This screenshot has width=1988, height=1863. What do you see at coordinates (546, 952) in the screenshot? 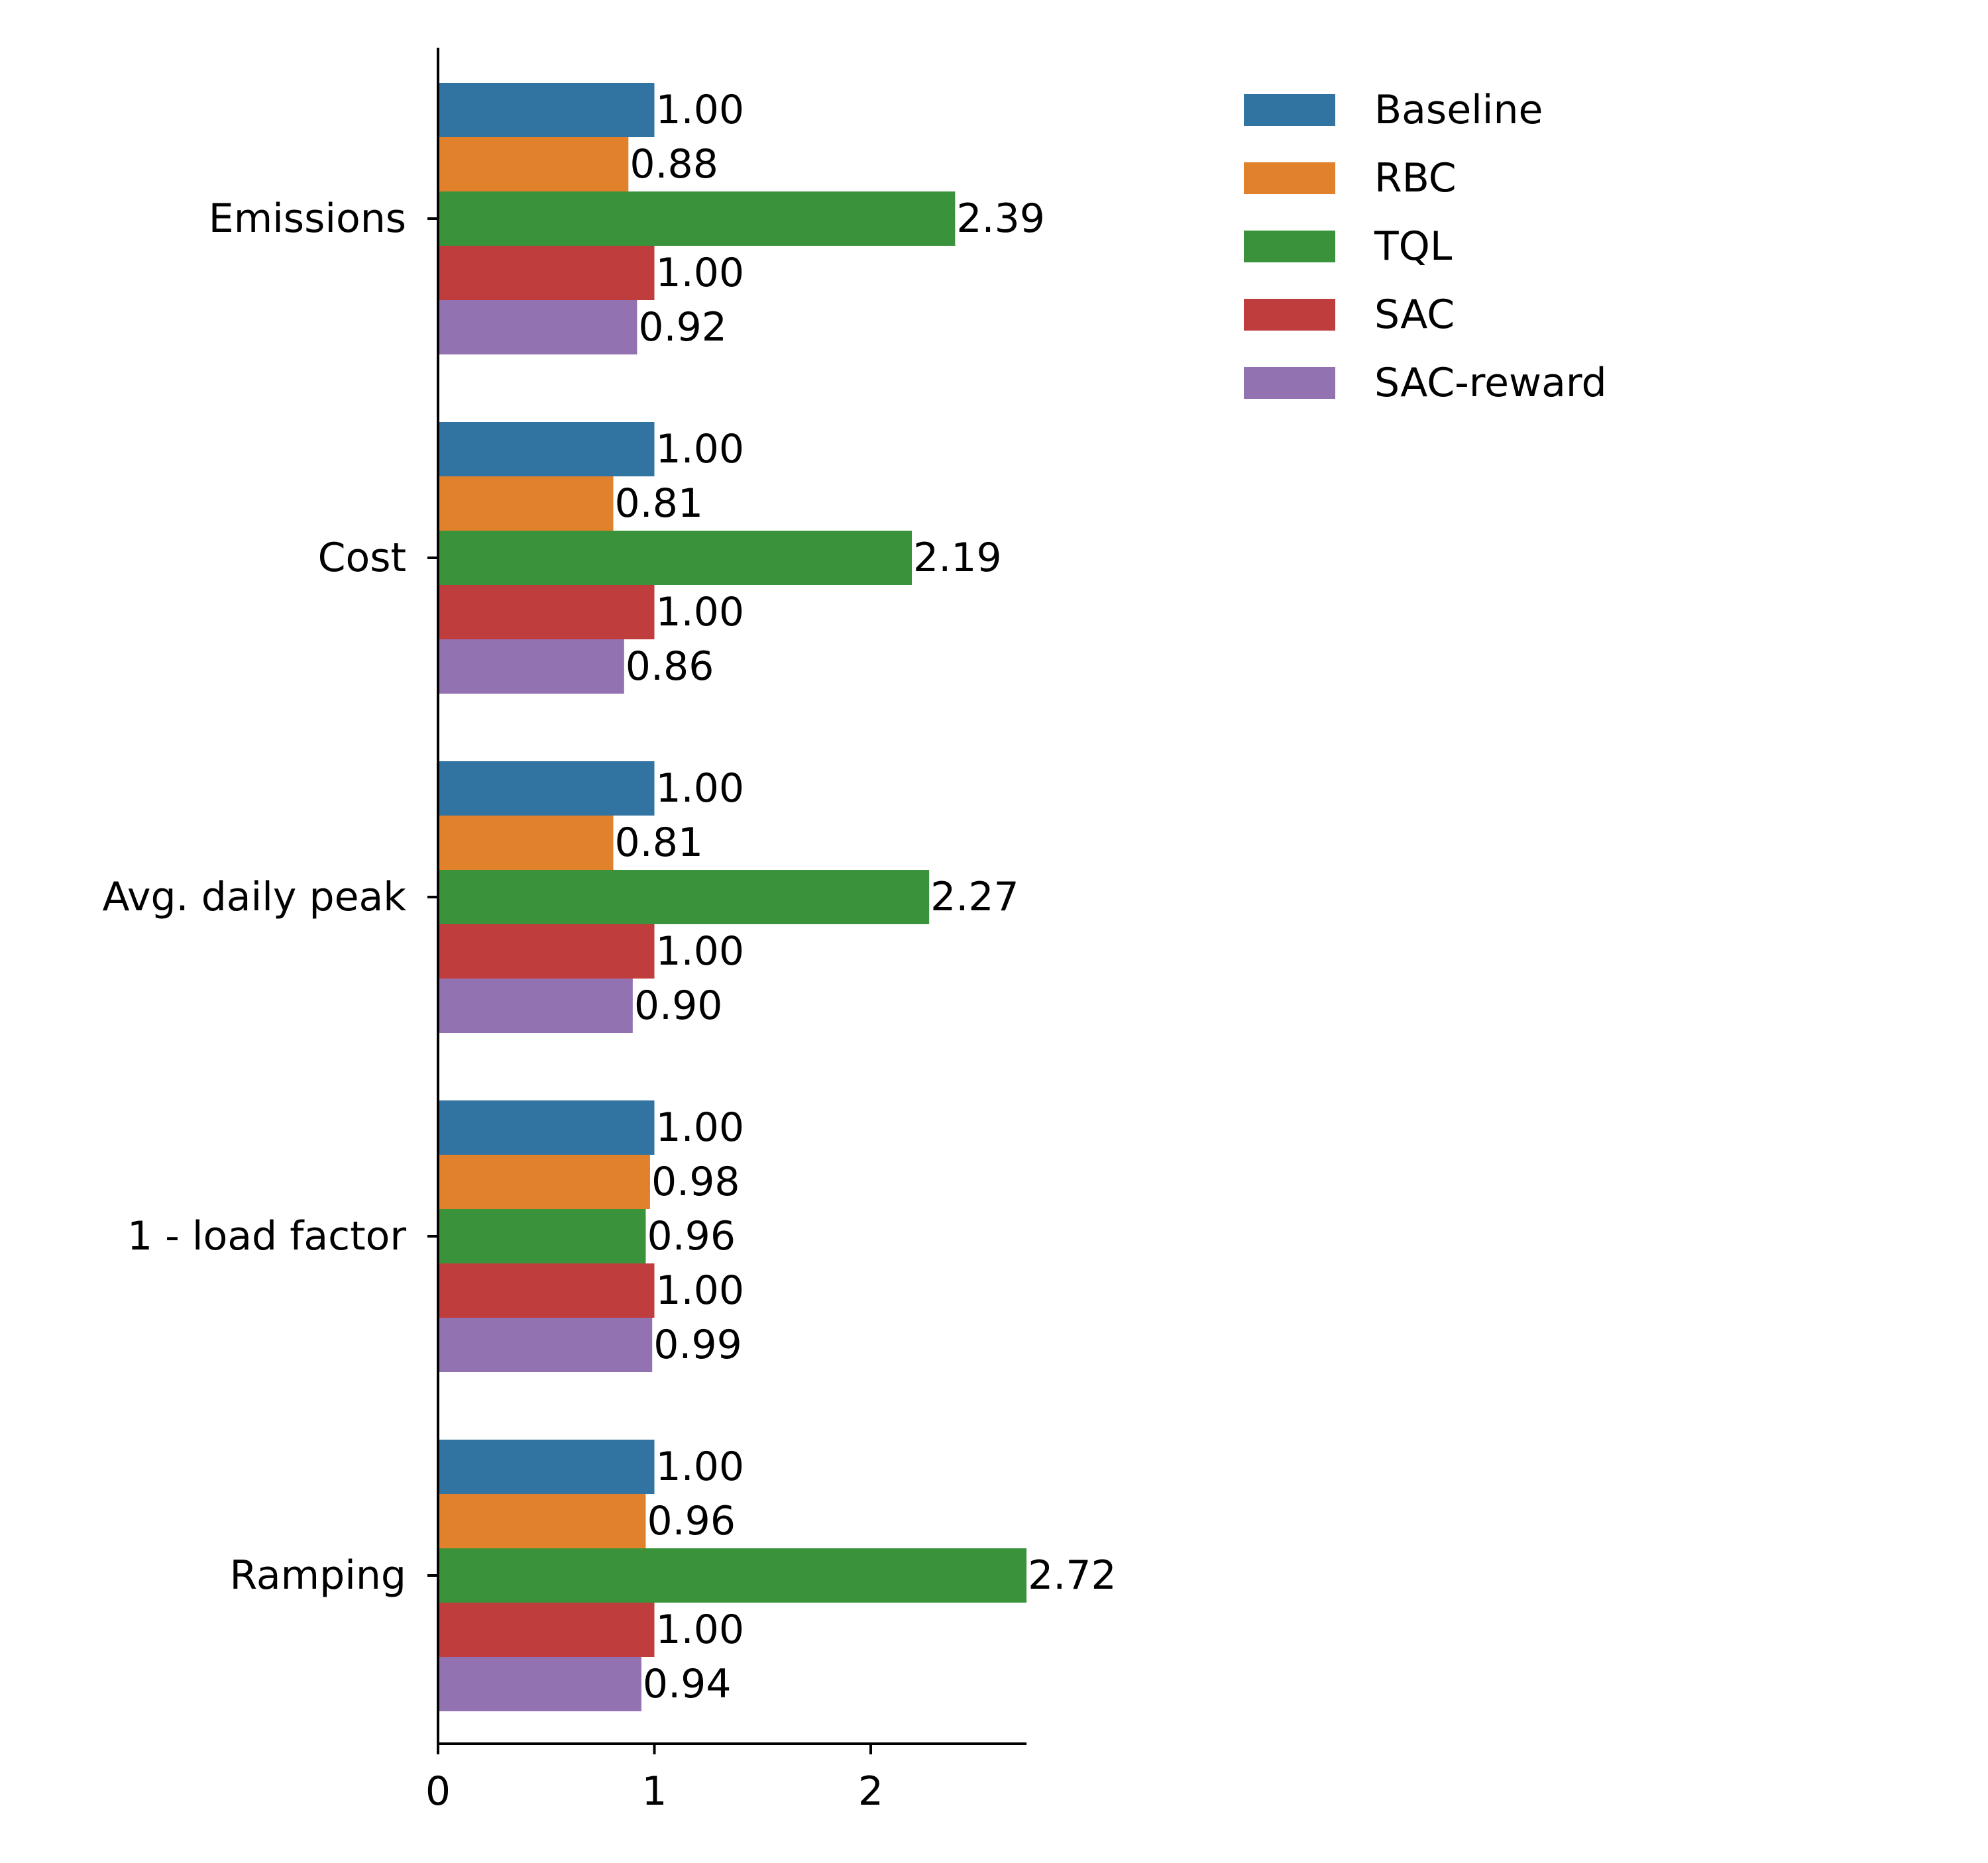
I see `bar-sac-avg-daily-peak` at bounding box center [546, 952].